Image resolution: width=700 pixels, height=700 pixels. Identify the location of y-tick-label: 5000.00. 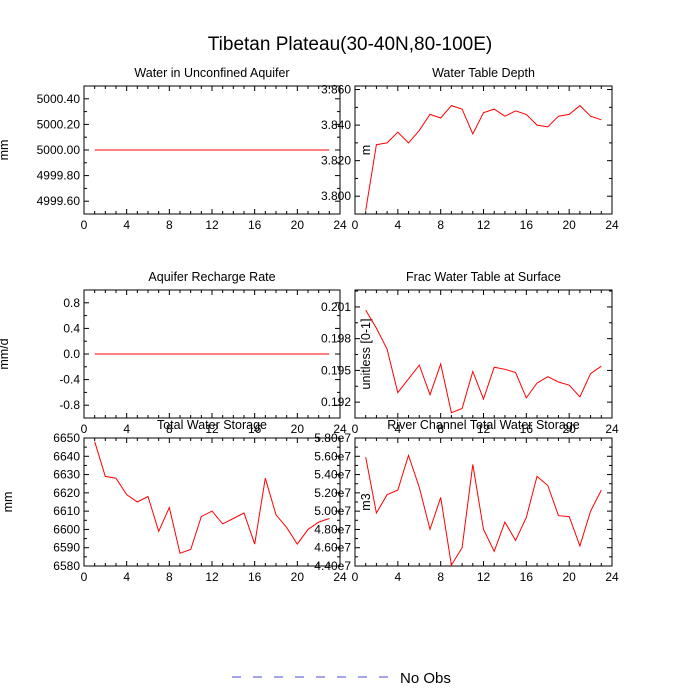
(59, 150).